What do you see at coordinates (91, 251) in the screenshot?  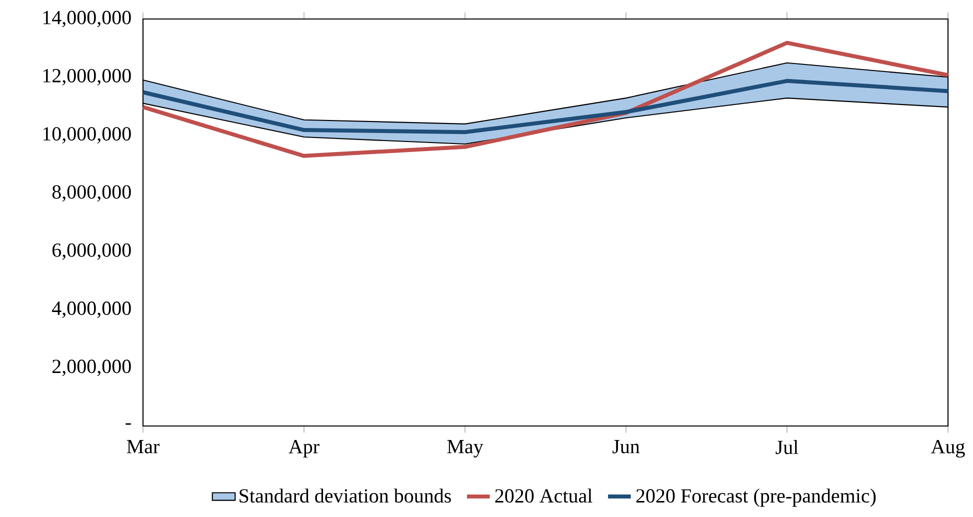 I see `y-tick-label: 6,000,000` at bounding box center [91, 251].